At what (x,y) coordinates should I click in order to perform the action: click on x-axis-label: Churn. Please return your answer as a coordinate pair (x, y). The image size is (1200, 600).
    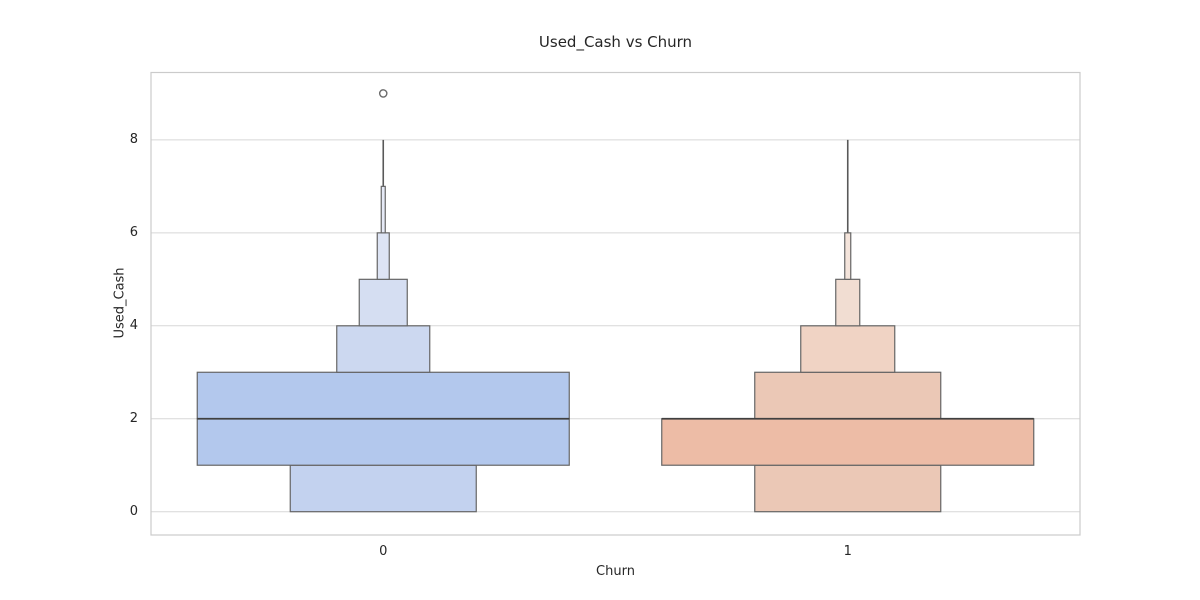
    Looking at the image, I should click on (615, 571).